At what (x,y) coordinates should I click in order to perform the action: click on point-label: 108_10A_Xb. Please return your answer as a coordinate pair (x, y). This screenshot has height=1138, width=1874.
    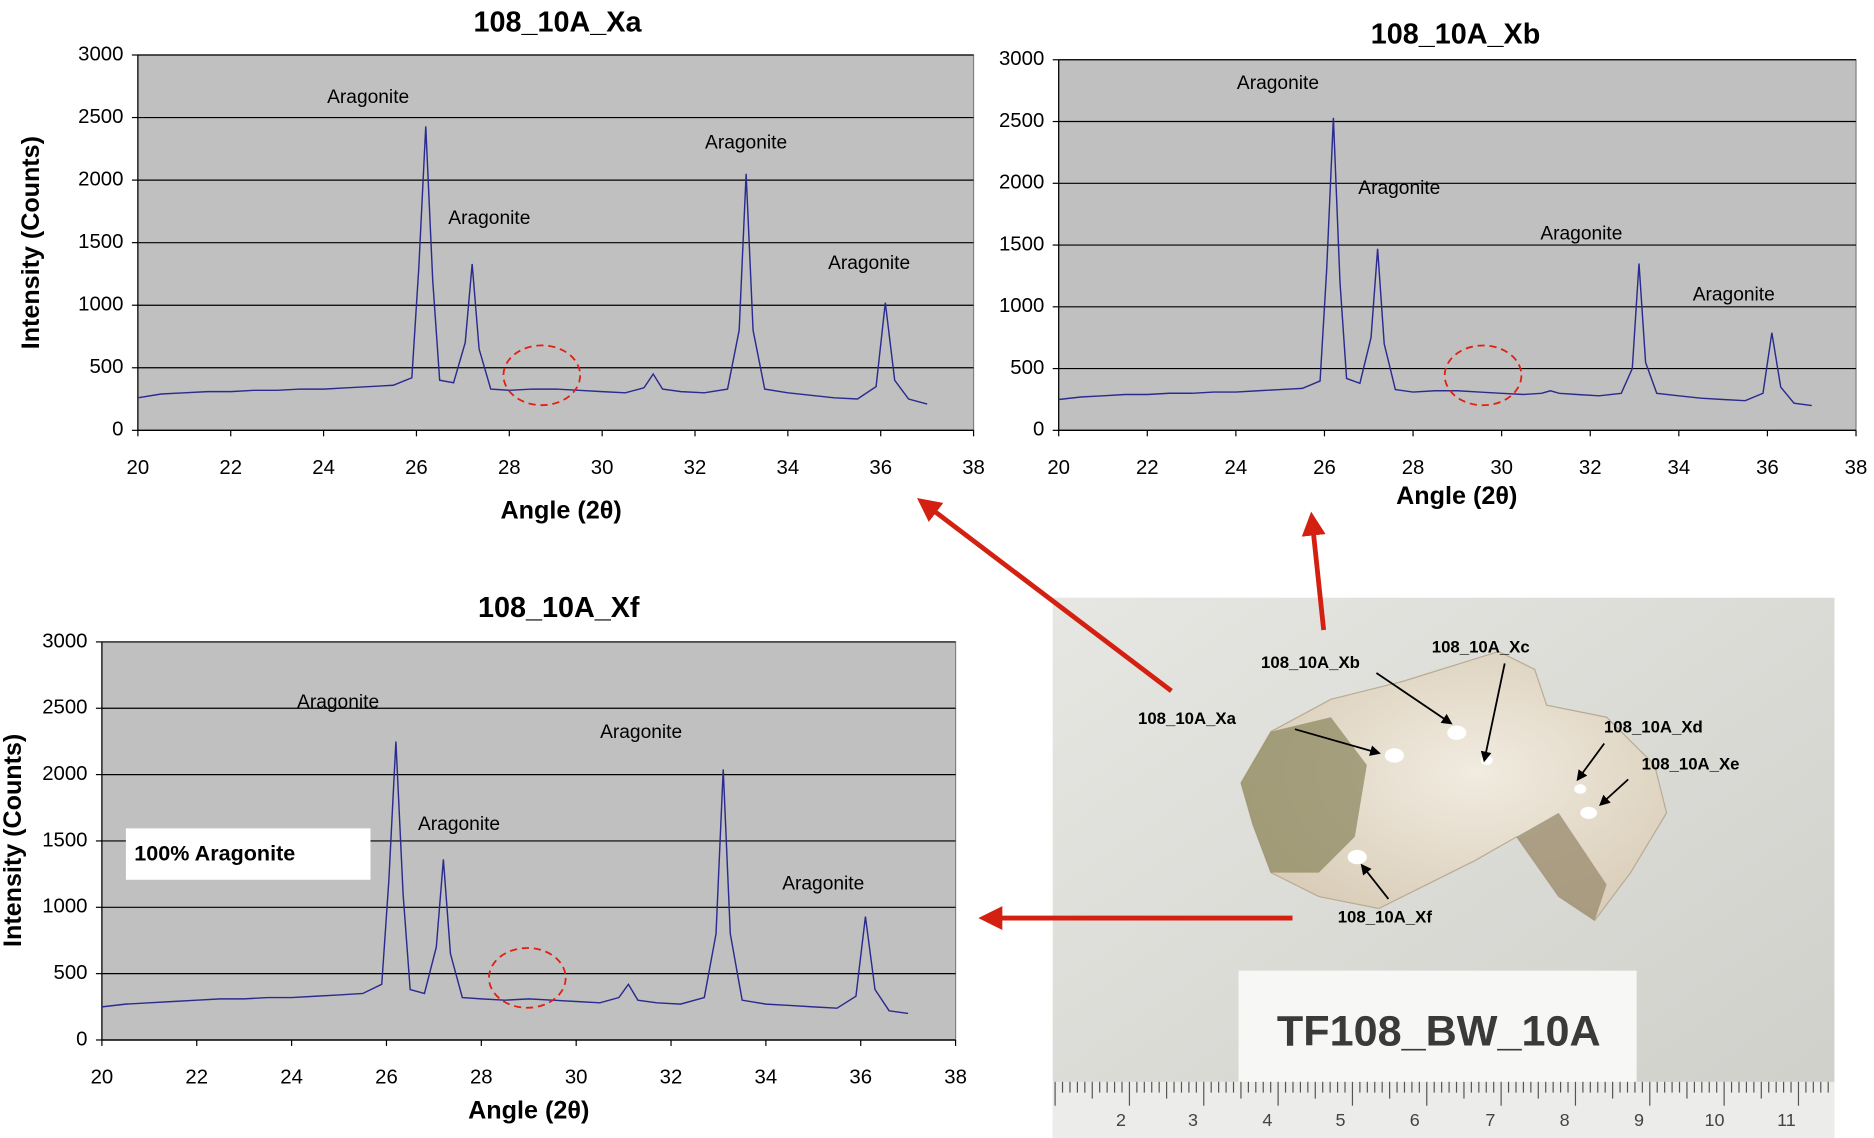
    Looking at the image, I should click on (1310, 662).